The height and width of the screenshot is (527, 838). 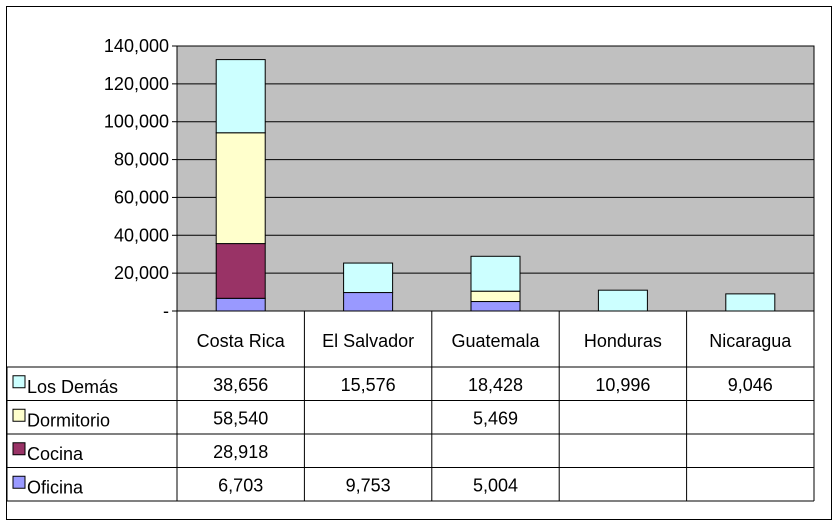 What do you see at coordinates (136, 84) in the screenshot?
I see `y-tick-label: 120,000` at bounding box center [136, 84].